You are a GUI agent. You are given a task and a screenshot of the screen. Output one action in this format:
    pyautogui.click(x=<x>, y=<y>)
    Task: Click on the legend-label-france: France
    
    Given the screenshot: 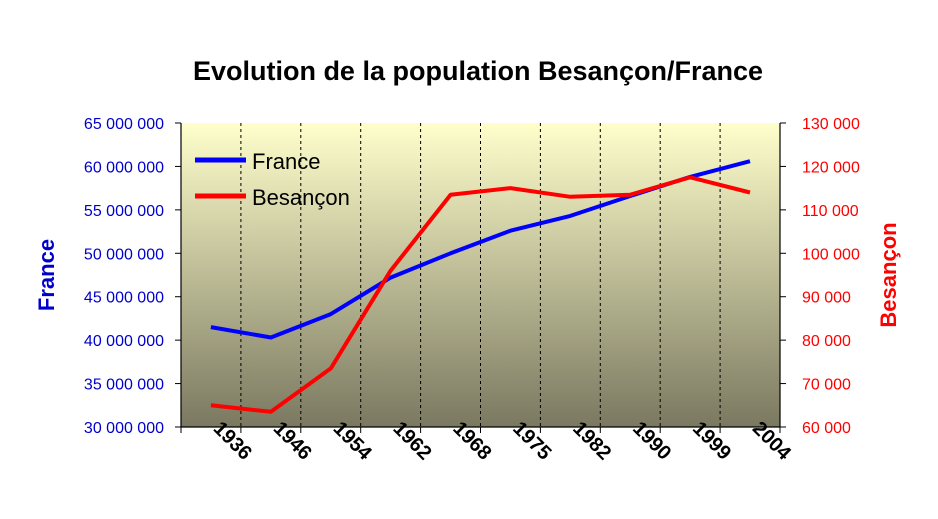 What is the action you would take?
    pyautogui.click(x=286, y=161)
    